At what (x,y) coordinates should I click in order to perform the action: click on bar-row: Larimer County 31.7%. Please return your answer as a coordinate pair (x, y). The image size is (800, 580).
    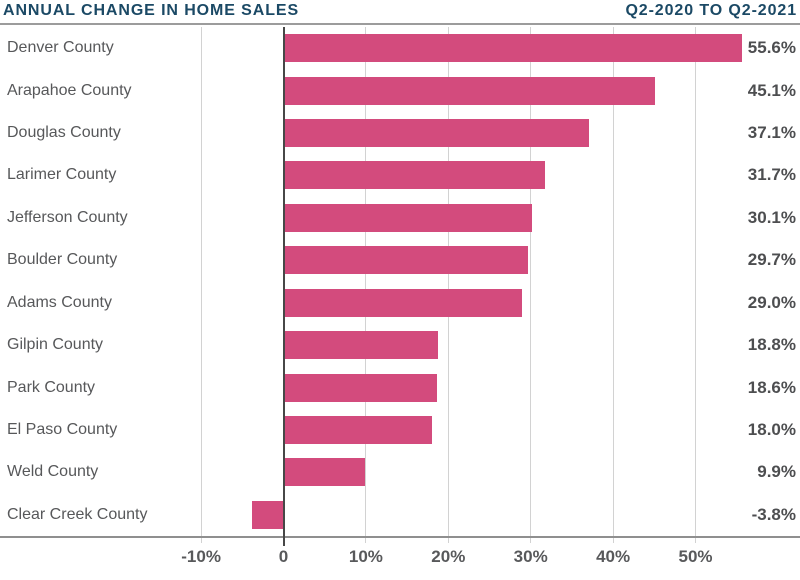
    Looking at the image, I should click on (400, 175).